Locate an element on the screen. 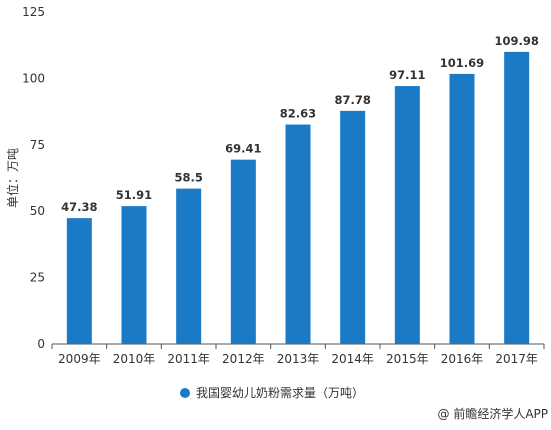  x-tick-label: 2017年 is located at coordinates (516, 359).